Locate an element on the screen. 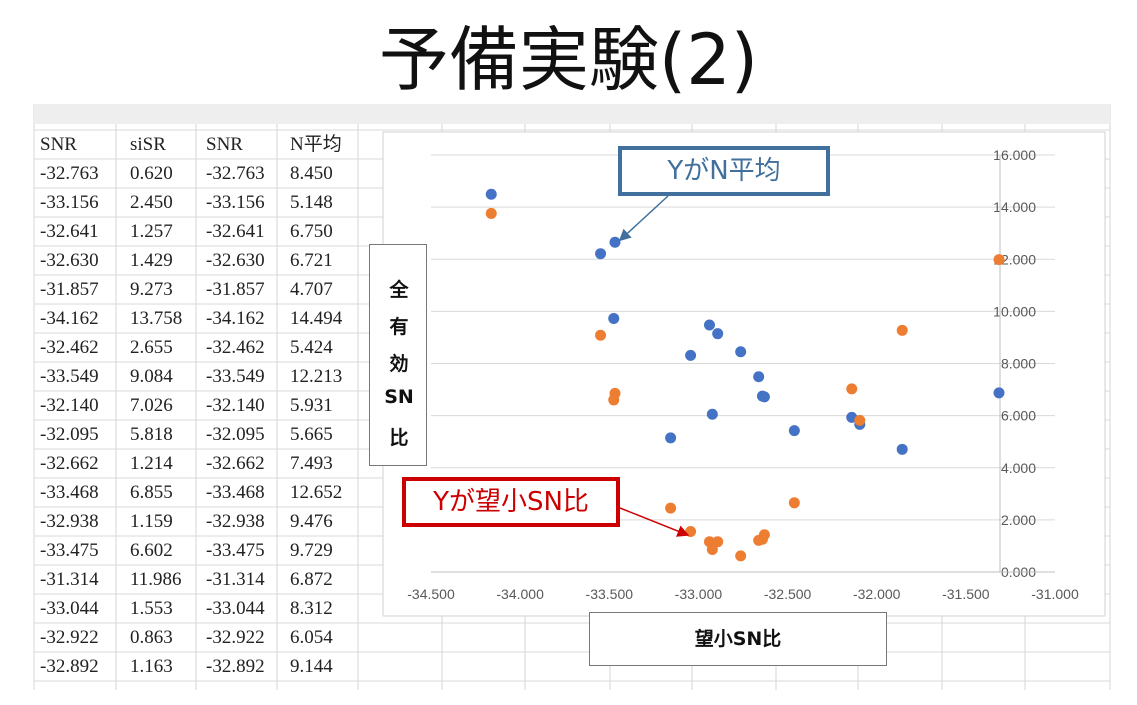  table-cell: 13.758 is located at coordinates (156, 318).